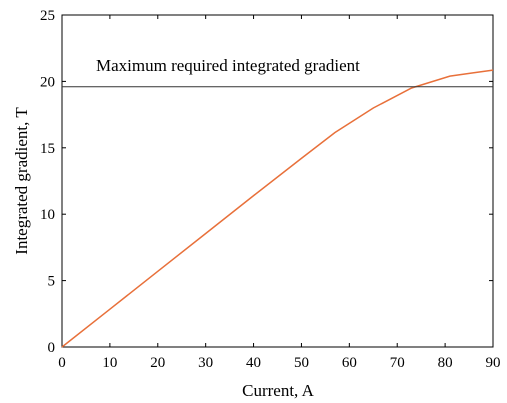 Image resolution: width=507 pixels, height=403 pixels. I want to click on y-tick-label: 10, so click(47, 215).